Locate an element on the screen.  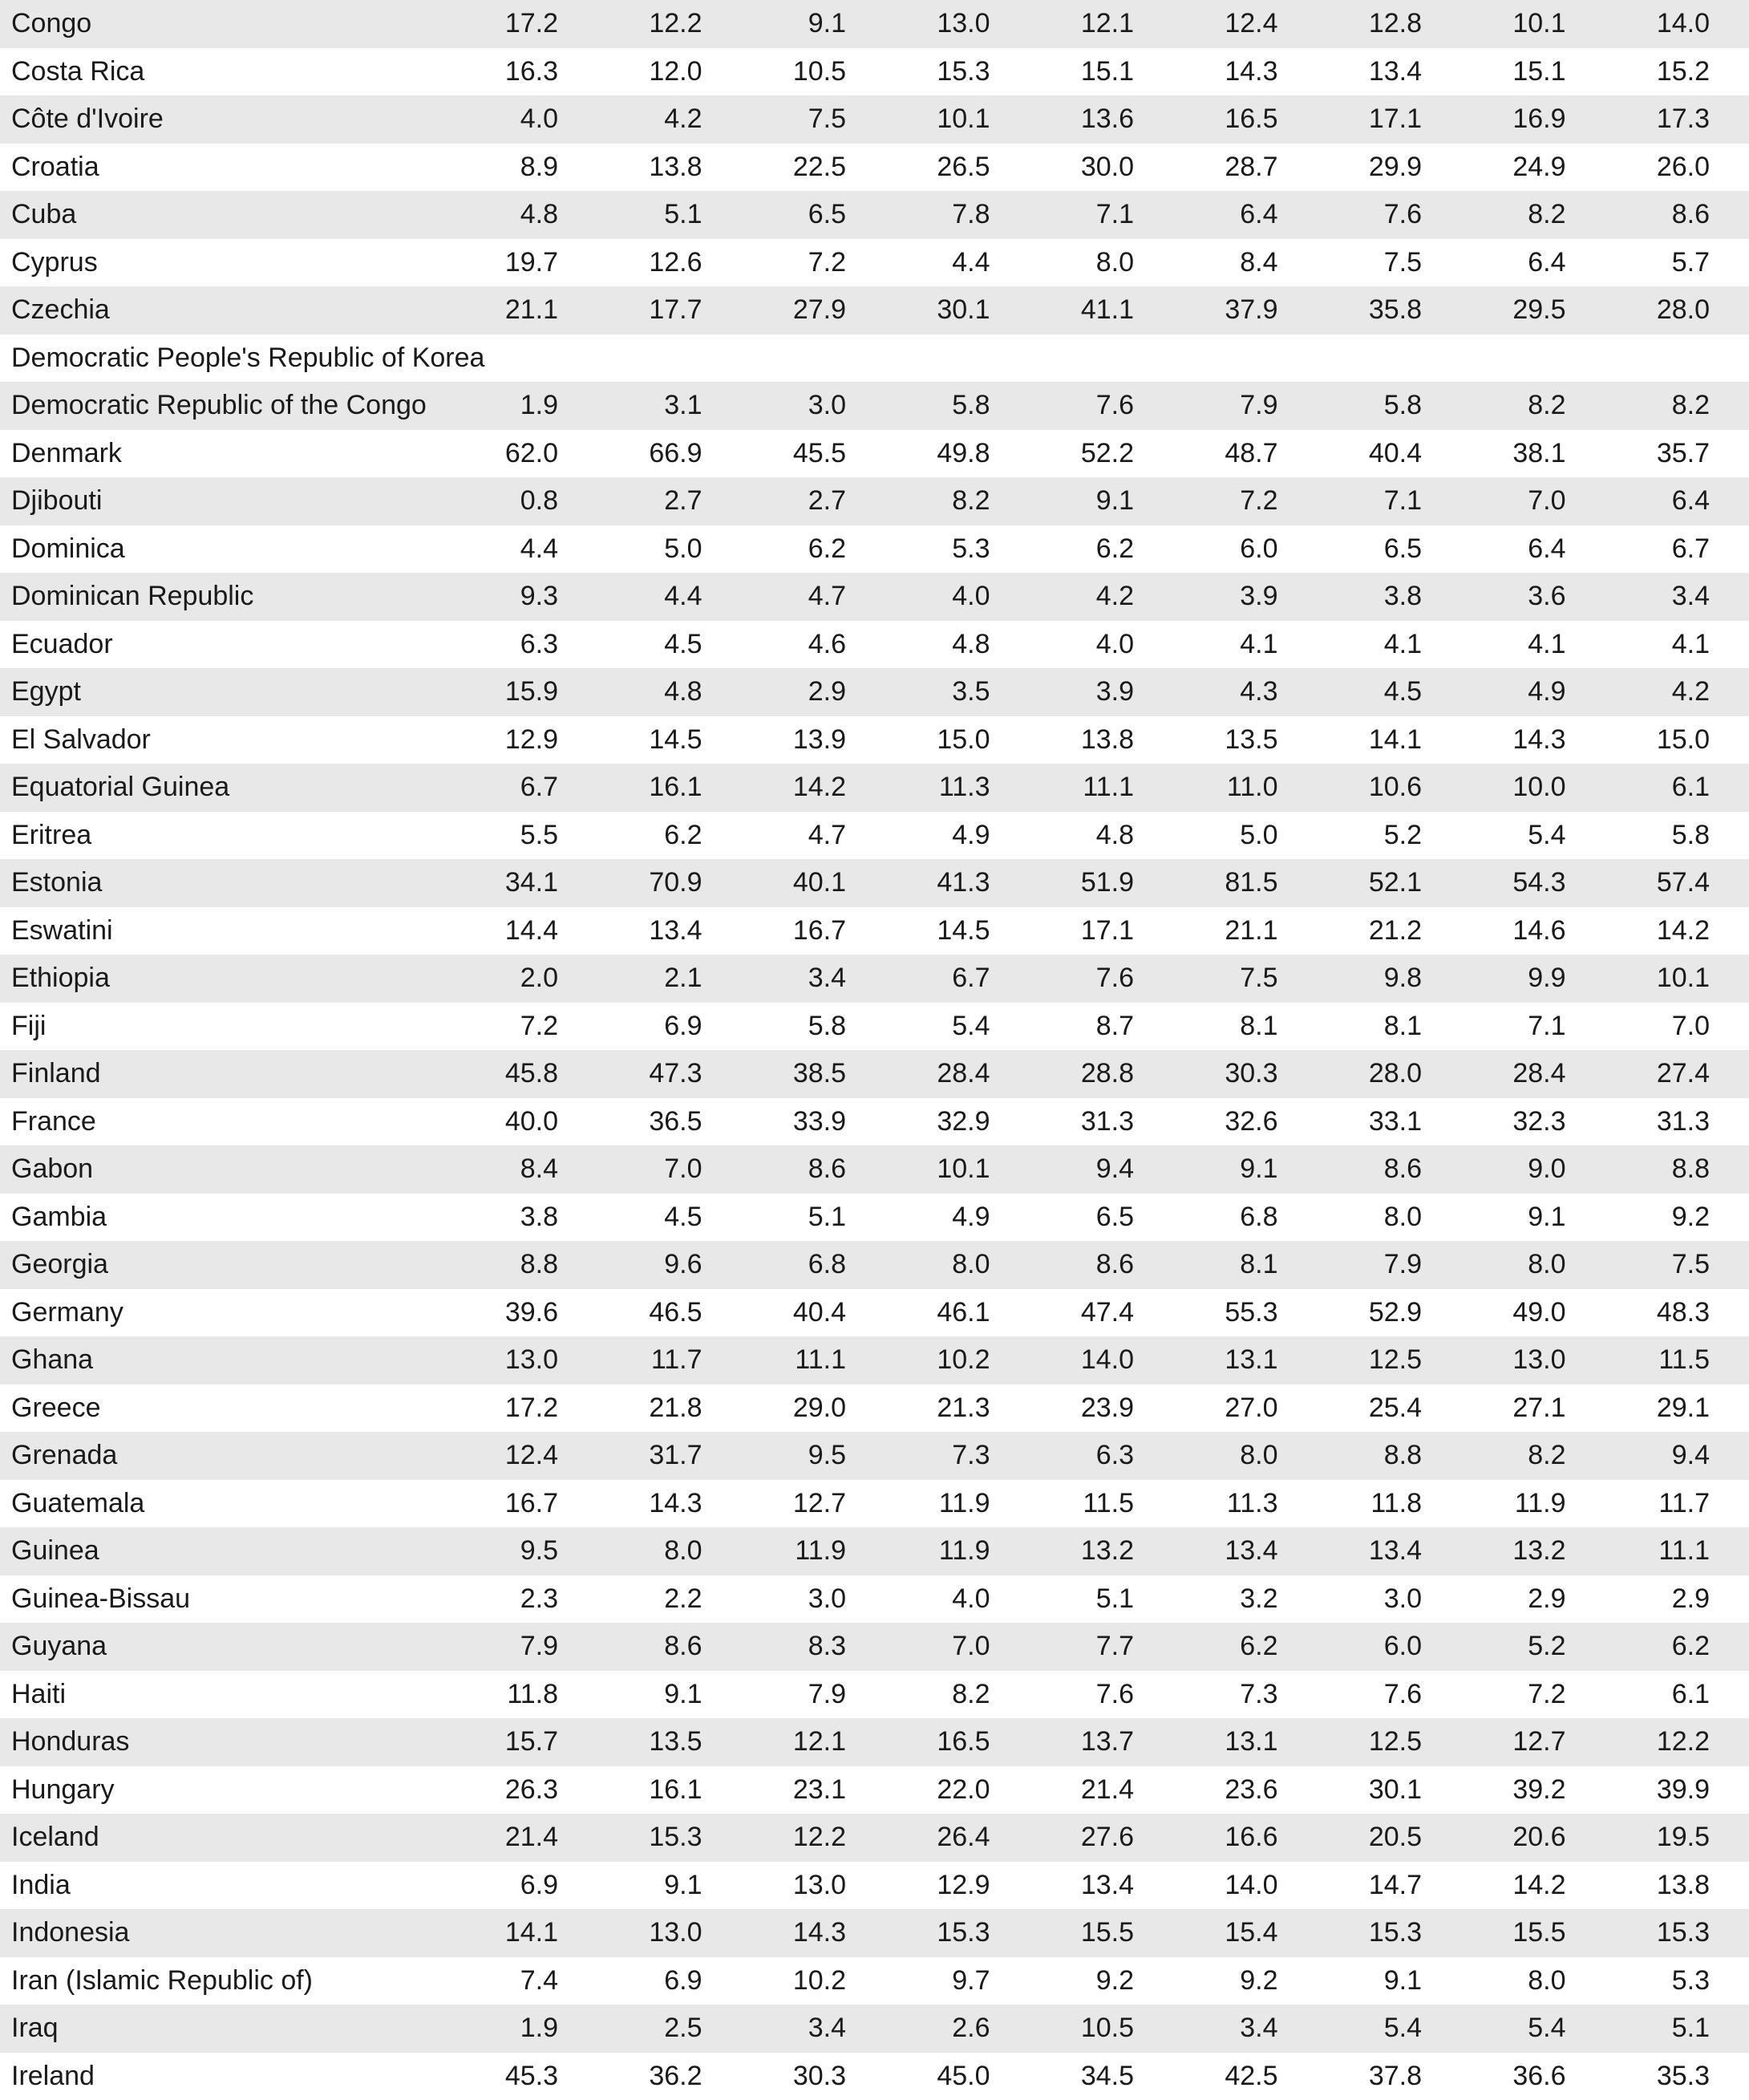
value-cell: 11.9 is located at coordinates (918, 1551).